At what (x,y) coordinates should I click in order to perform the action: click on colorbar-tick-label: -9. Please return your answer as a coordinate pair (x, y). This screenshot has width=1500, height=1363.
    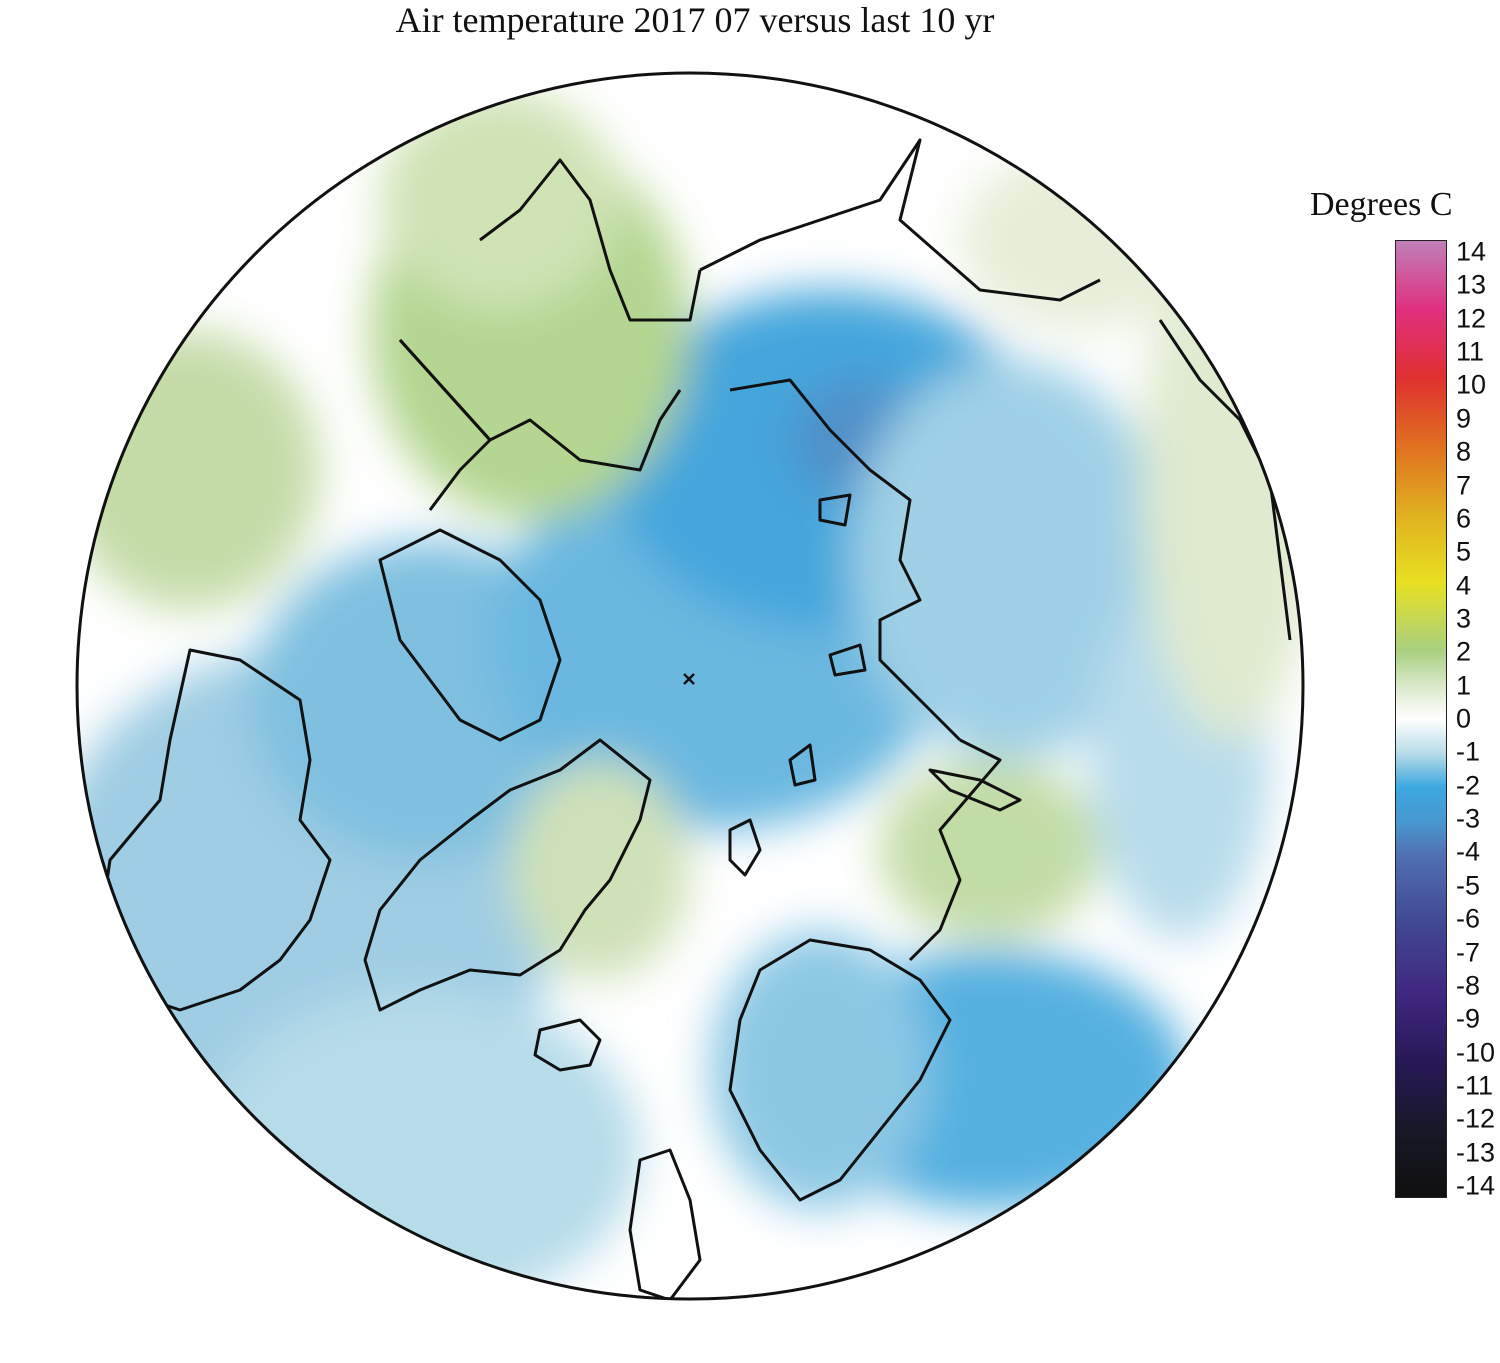
    Looking at the image, I should click on (1468, 1018).